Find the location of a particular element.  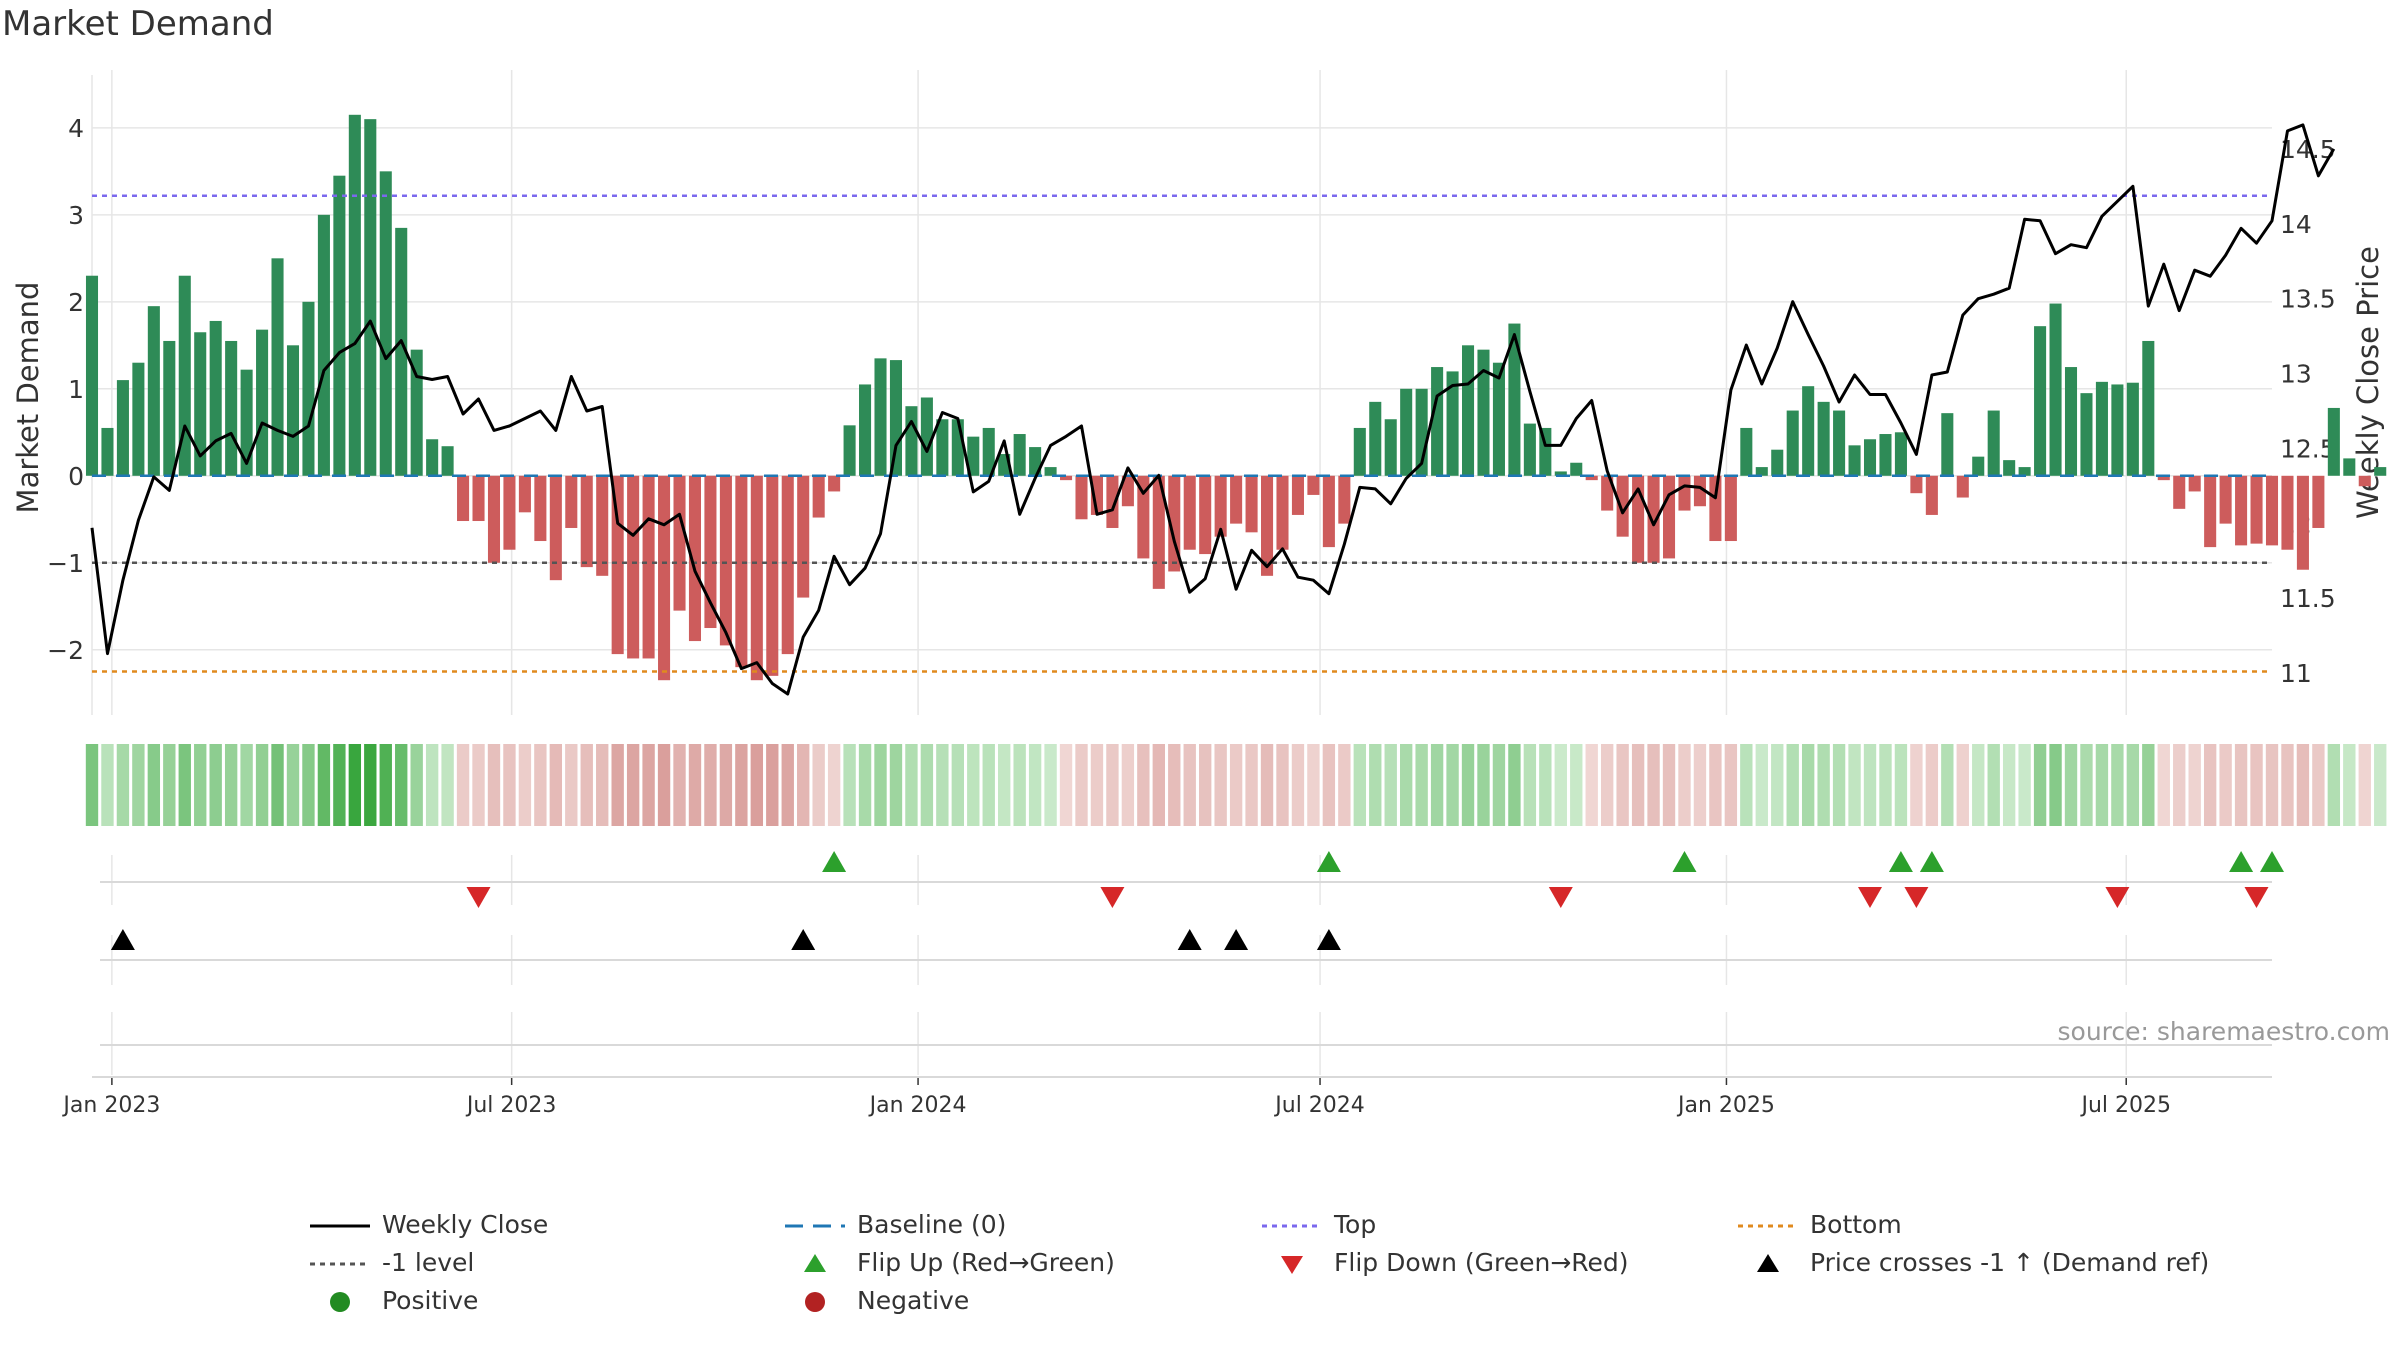

legend-label: Negative is located at coordinates (913, 1300).